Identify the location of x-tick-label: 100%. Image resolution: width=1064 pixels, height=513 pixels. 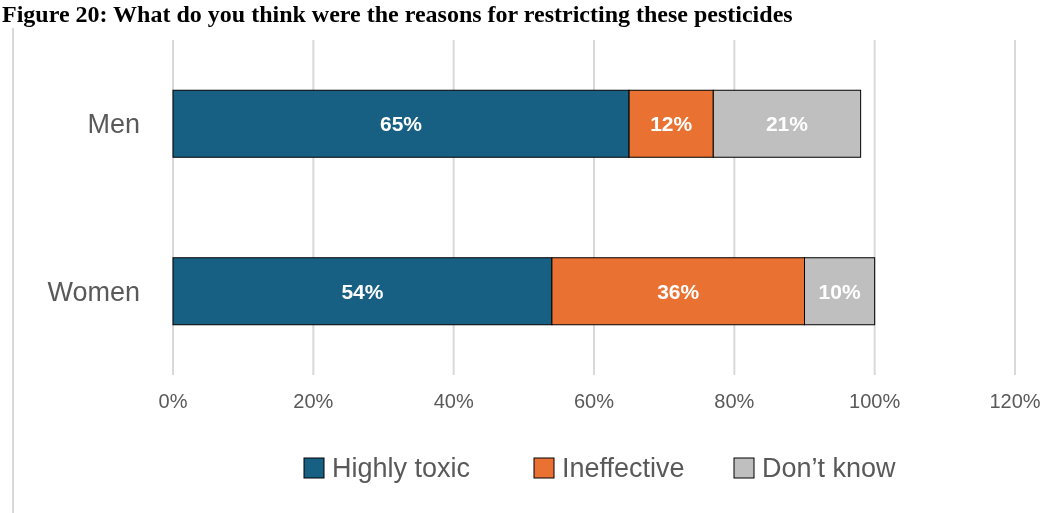
(875, 401).